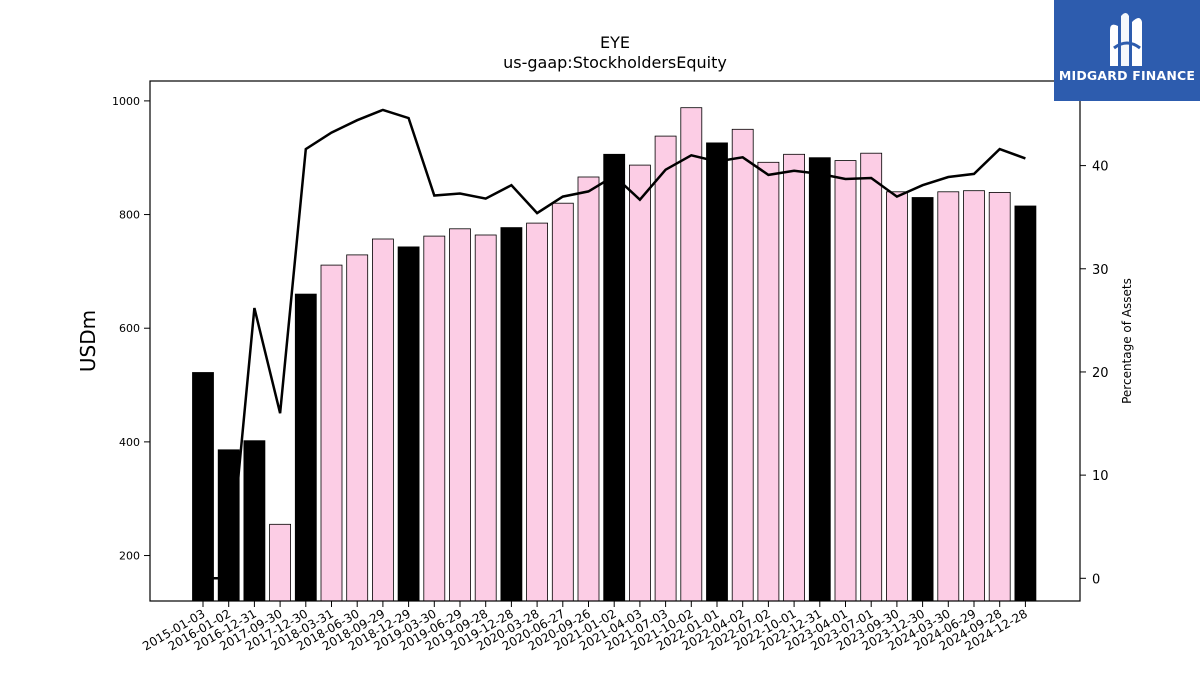  I want to click on y2-tick-label: 40, so click(1100, 167).